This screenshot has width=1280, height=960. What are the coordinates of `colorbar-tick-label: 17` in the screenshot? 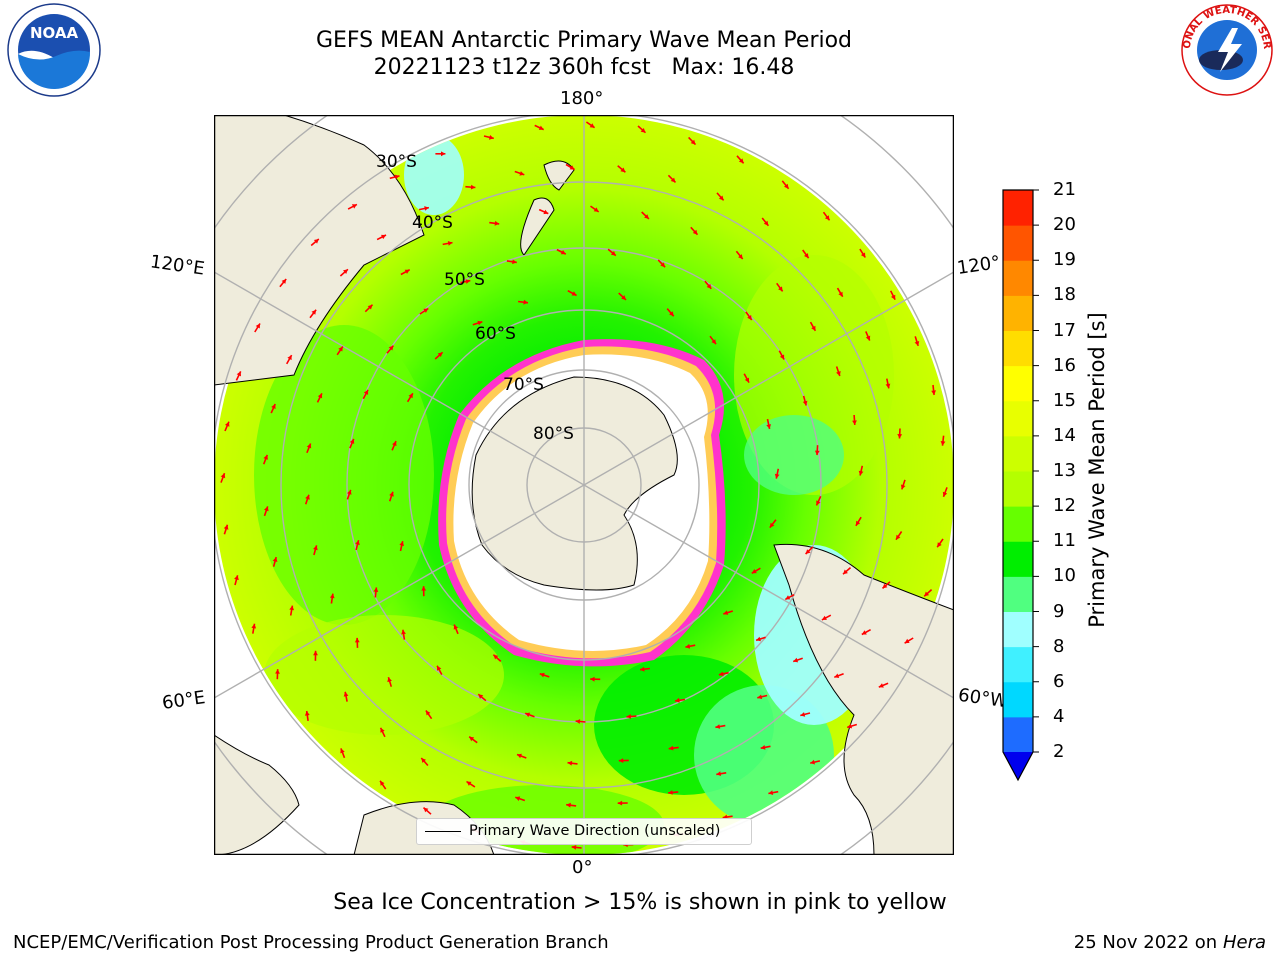 It's located at (1064, 330).